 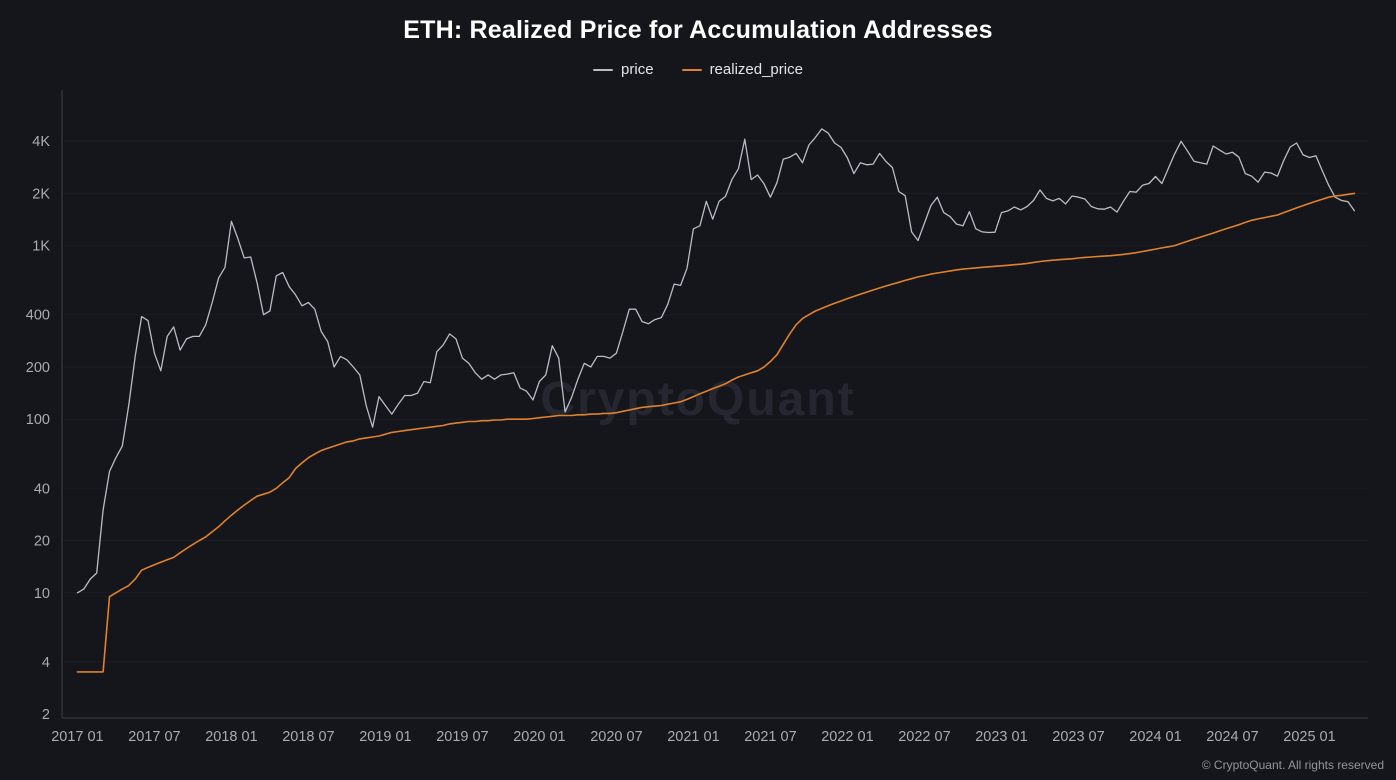 What do you see at coordinates (46, 663) in the screenshot?
I see `y-tick-label: 4` at bounding box center [46, 663].